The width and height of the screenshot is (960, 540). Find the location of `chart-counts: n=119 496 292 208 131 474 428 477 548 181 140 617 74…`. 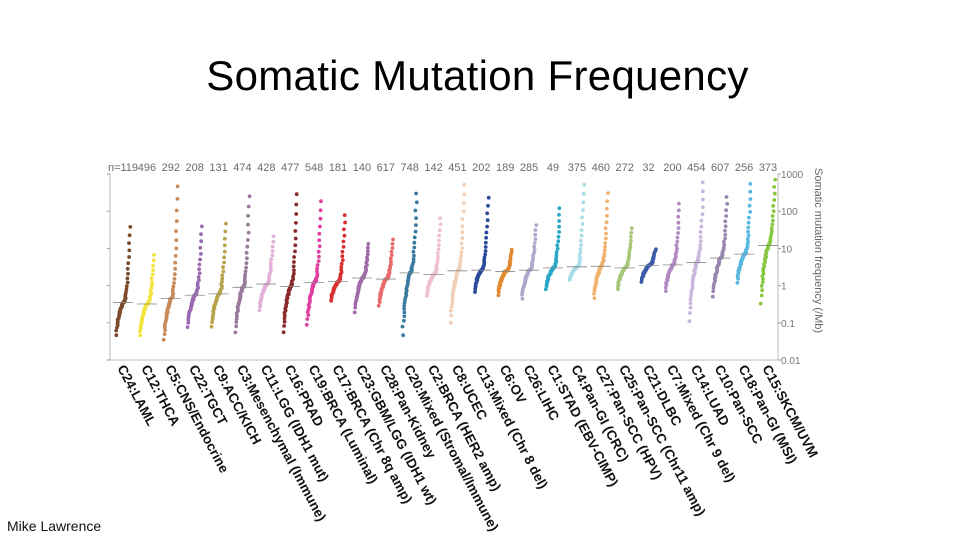

chart-counts: n=119 496 292 208 131 474 428 477 548 181 140 617 74… is located at coordinates (442, 168).